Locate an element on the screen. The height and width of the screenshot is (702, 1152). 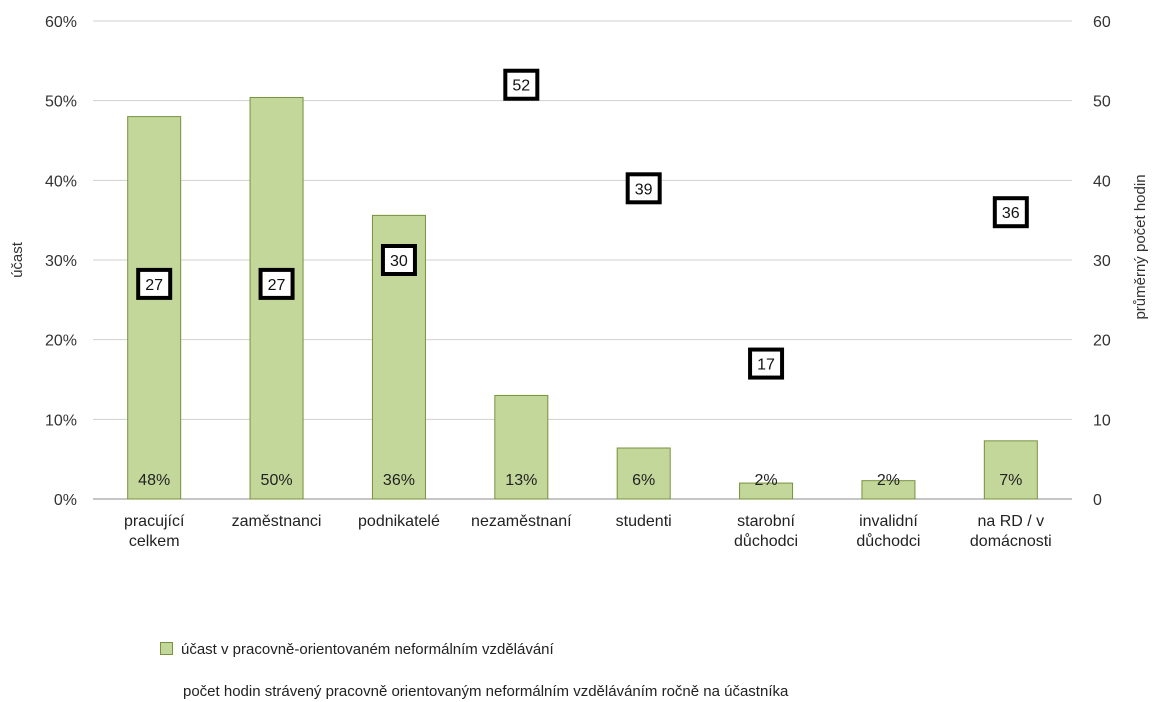
hours-marker-label: 52 is located at coordinates (521, 86).